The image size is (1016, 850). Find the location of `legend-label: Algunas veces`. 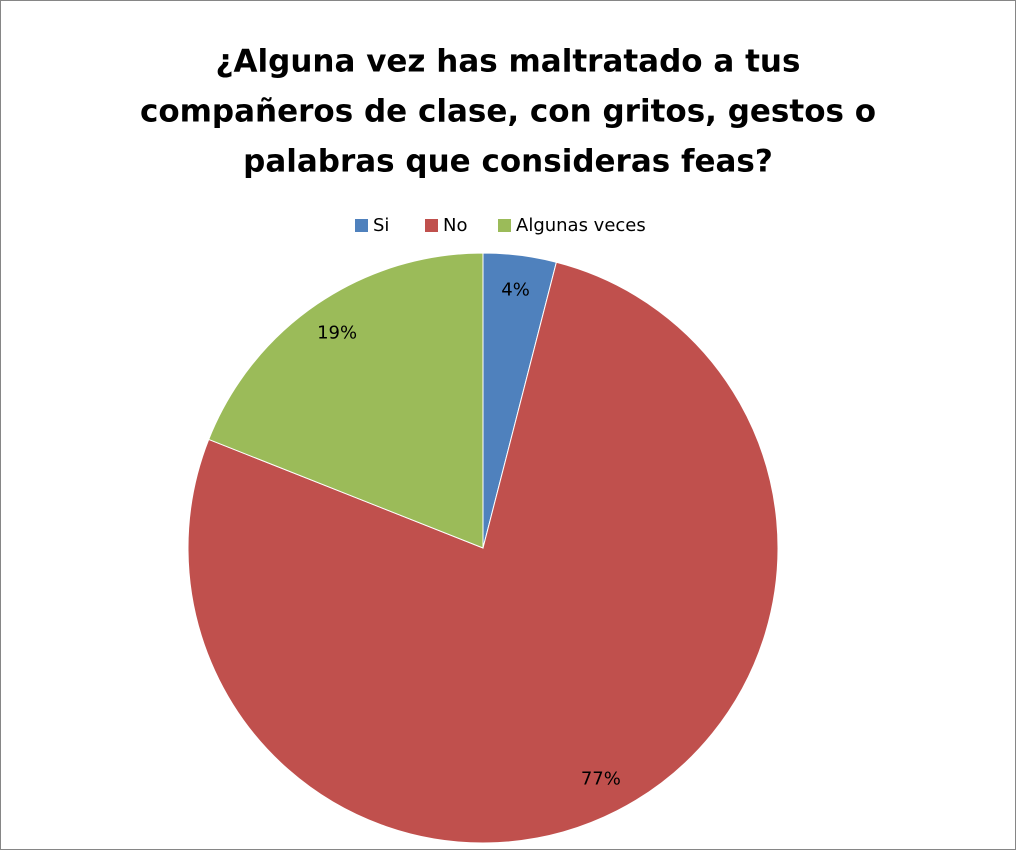

legend-label: Algunas veces is located at coordinates (581, 225).